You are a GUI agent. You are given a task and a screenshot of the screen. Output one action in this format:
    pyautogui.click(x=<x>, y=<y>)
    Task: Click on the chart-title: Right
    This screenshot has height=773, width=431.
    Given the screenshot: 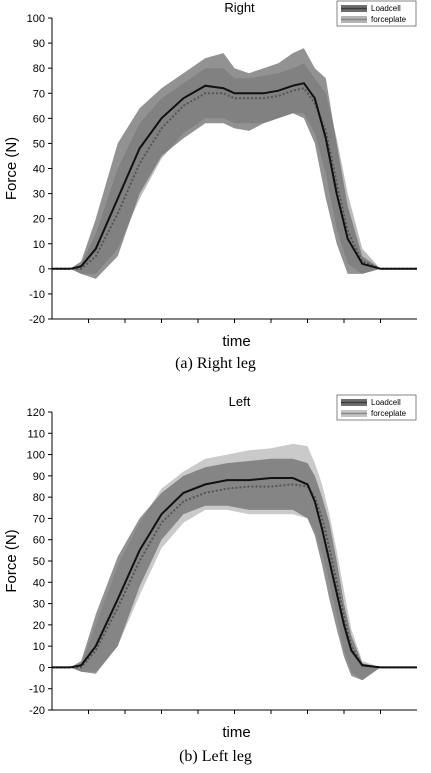 What is the action you would take?
    pyautogui.click(x=239, y=7)
    